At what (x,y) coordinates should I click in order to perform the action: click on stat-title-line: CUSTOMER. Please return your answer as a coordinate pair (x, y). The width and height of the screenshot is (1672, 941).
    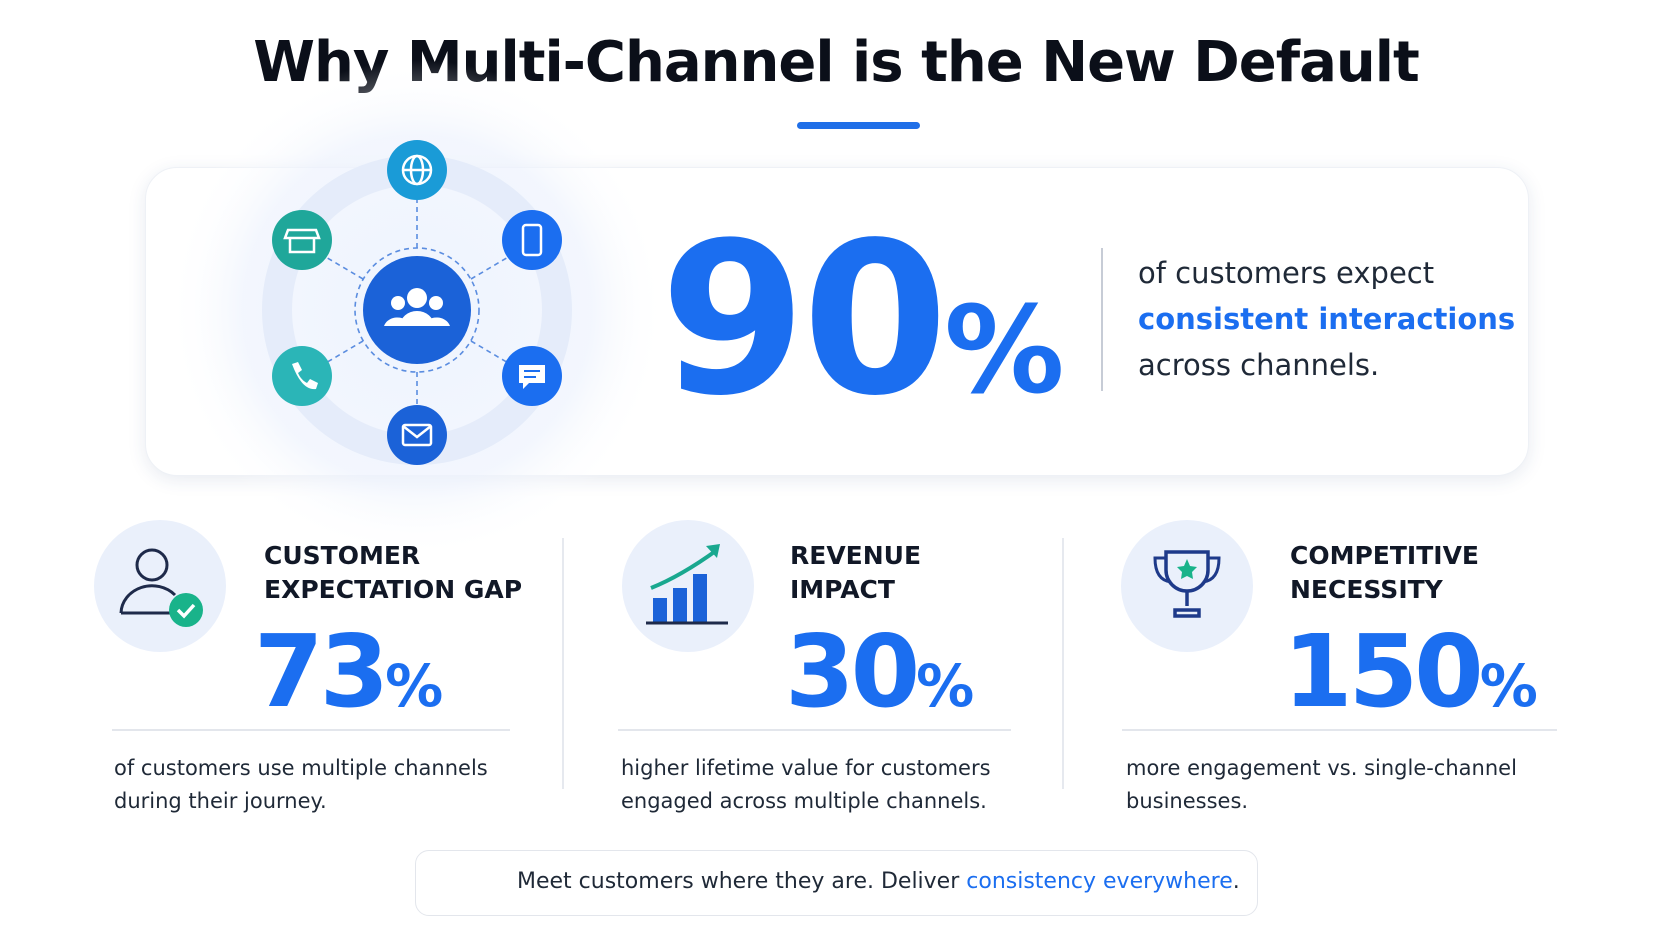
    Looking at the image, I should click on (342, 555).